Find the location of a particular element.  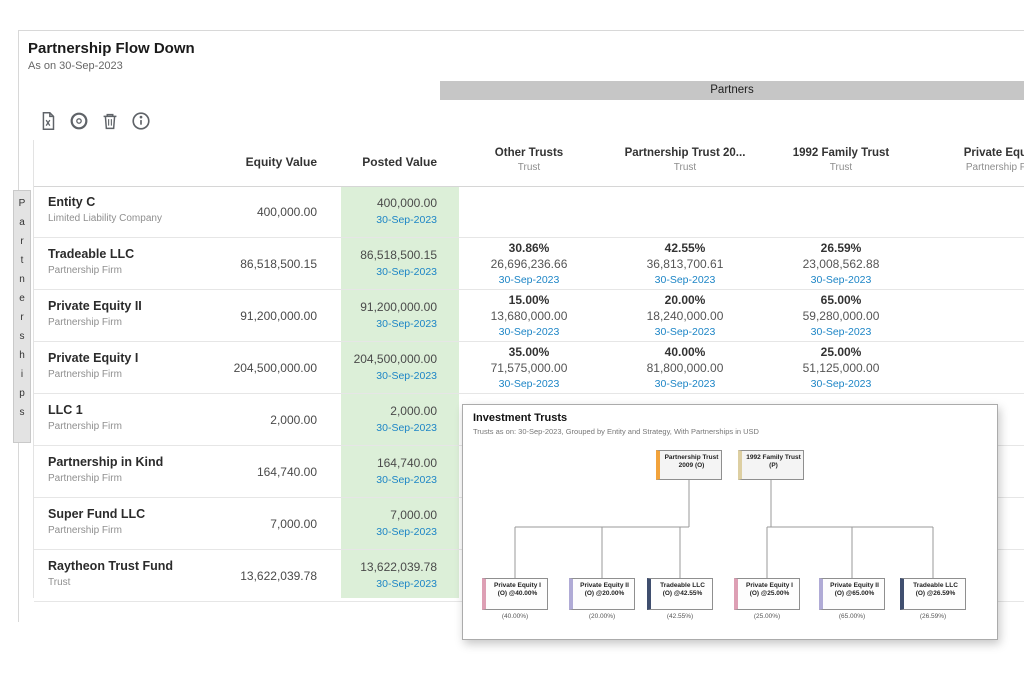

tab-partnerships: Partnerships is located at coordinates (22, 316).